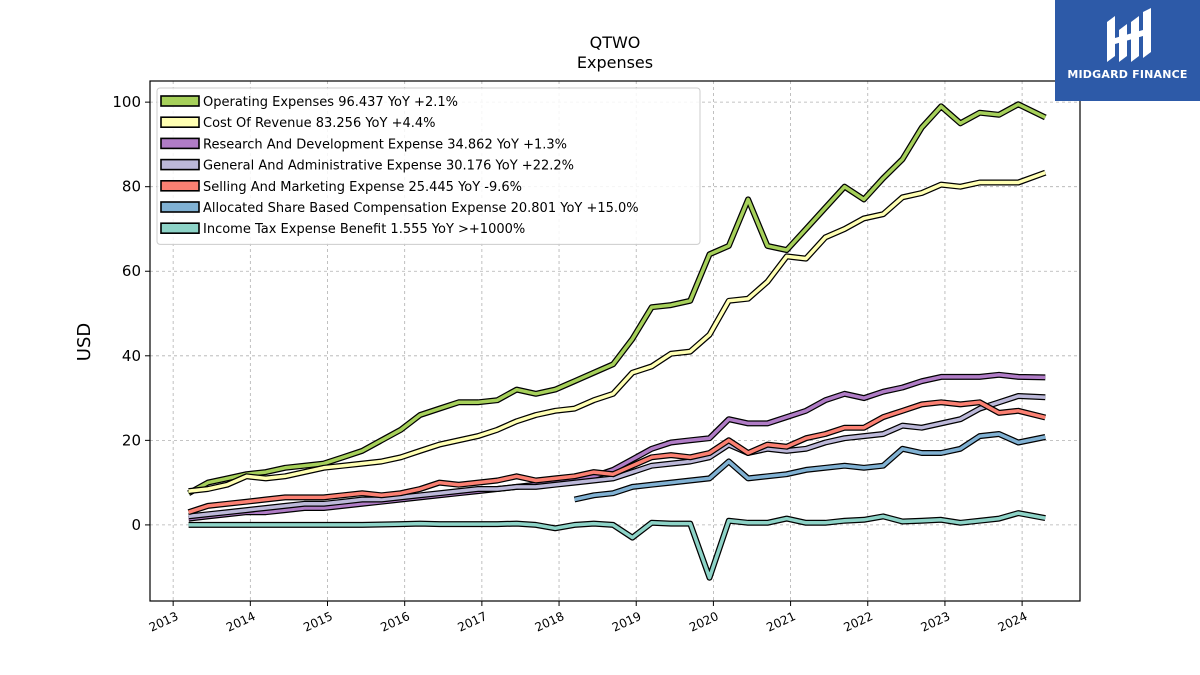 This screenshot has width=1200, height=675. Describe the element at coordinates (136, 525) in the screenshot. I see `y-tick-label: 0` at that location.